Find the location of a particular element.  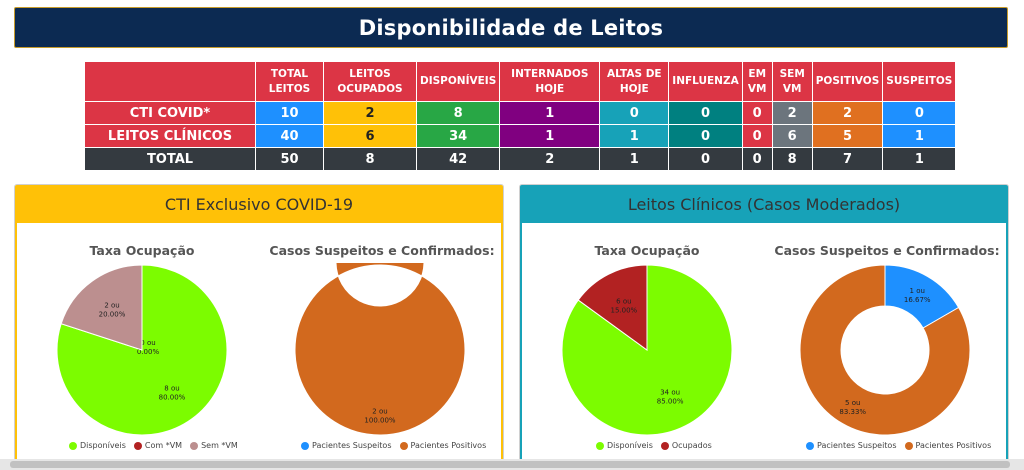

legend-label: Disponíveis is located at coordinates (103, 445).